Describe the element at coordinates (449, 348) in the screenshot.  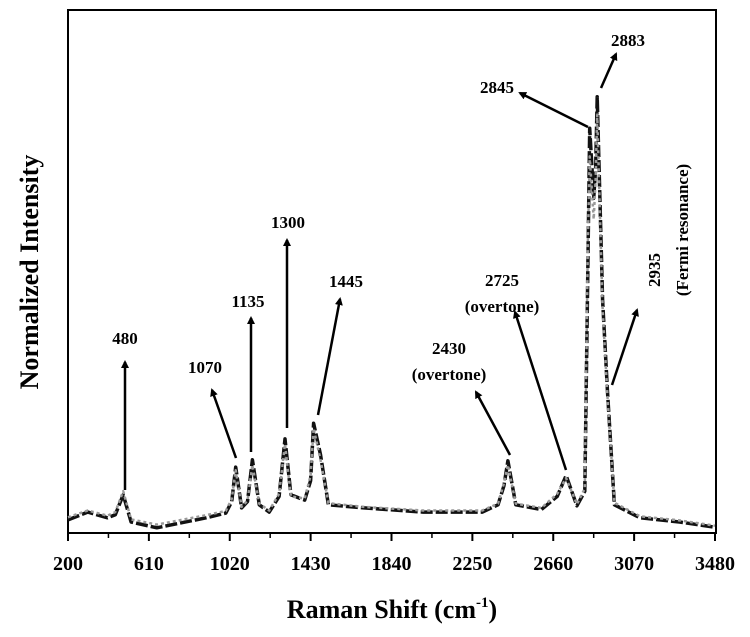
I see `annotation-label-2430: 2430` at that location.